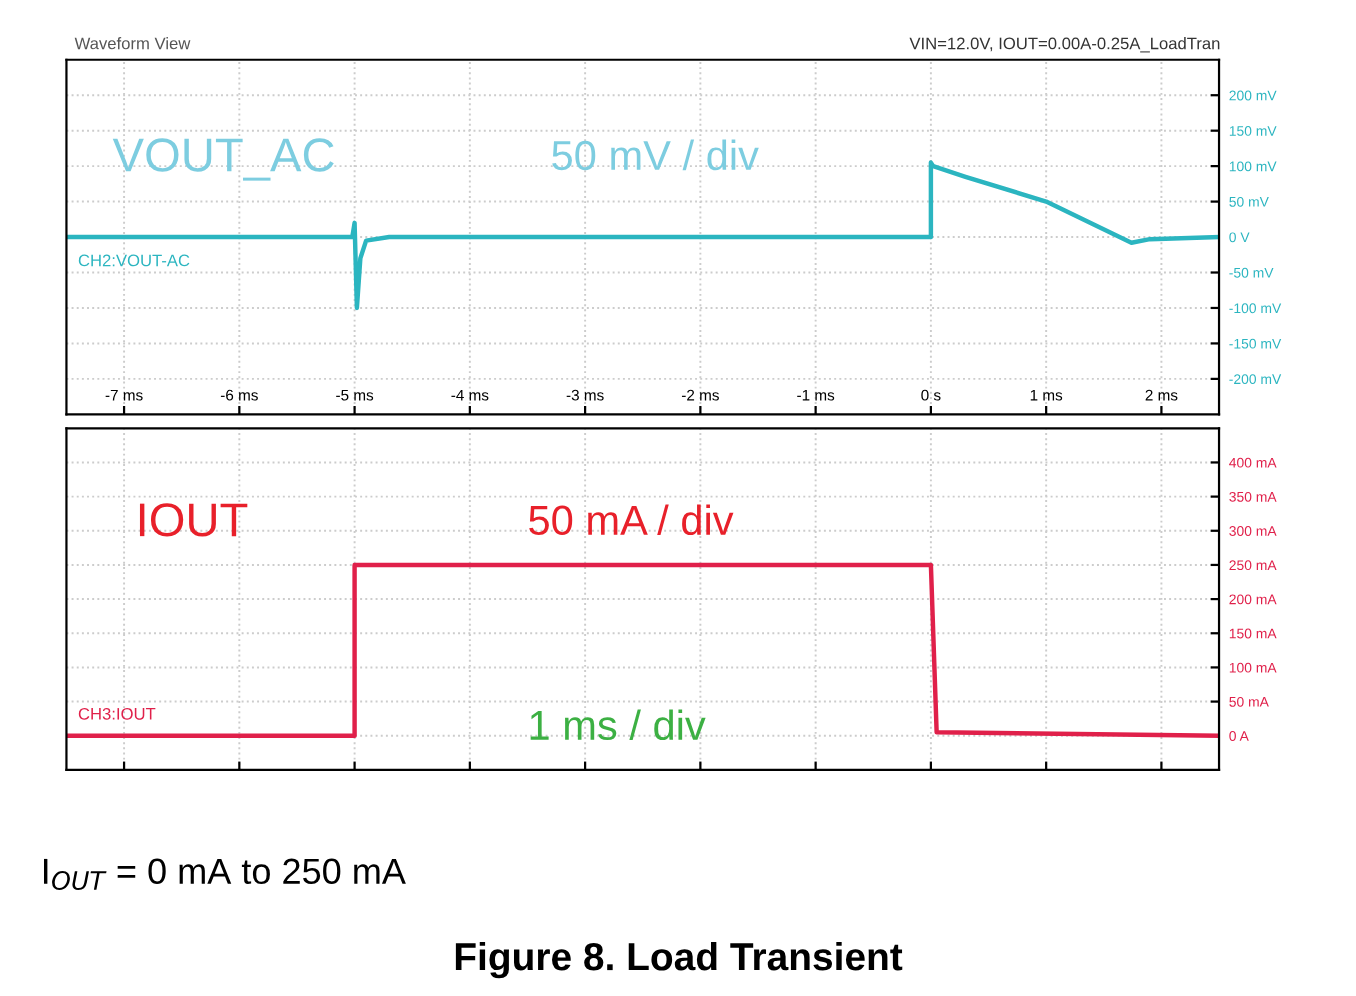 The image size is (1356, 996). I want to click on text: VIN=12.0V, IOUT=0.00A-0.25A_LoadTran, so click(1064, 45).